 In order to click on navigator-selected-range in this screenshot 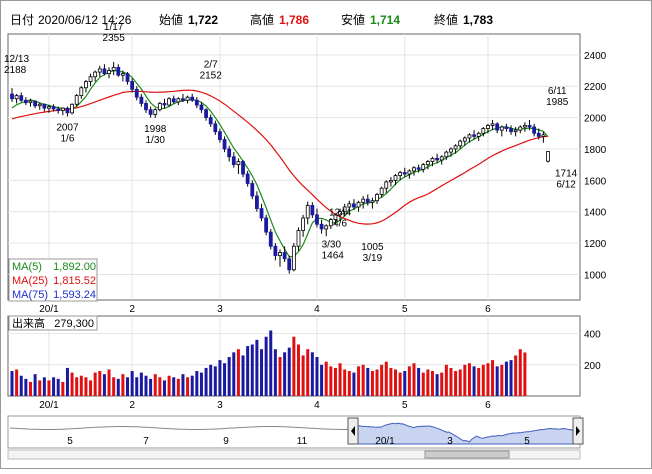, I will do `click(465, 433)`.